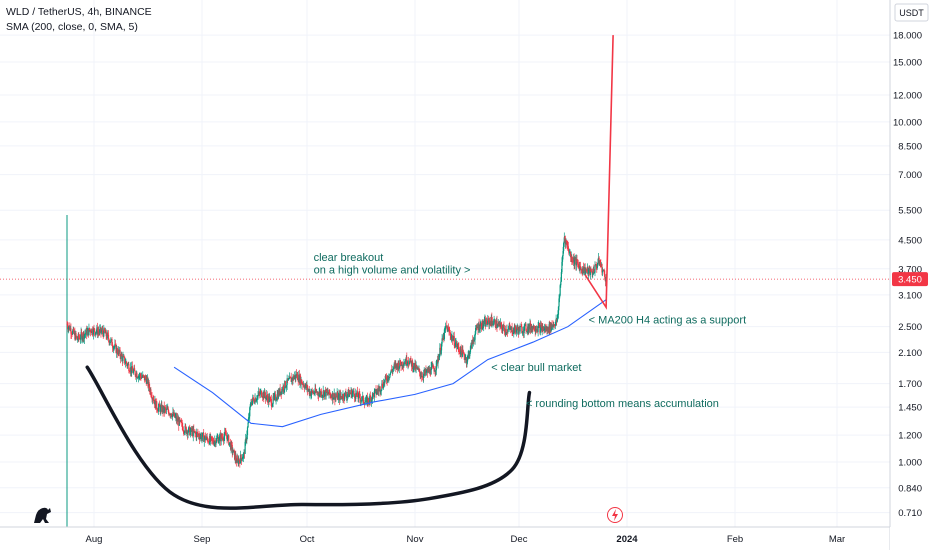 This screenshot has height=555, width=932. What do you see at coordinates (910, 280) in the screenshot?
I see `last-price-label: 3.450` at bounding box center [910, 280].